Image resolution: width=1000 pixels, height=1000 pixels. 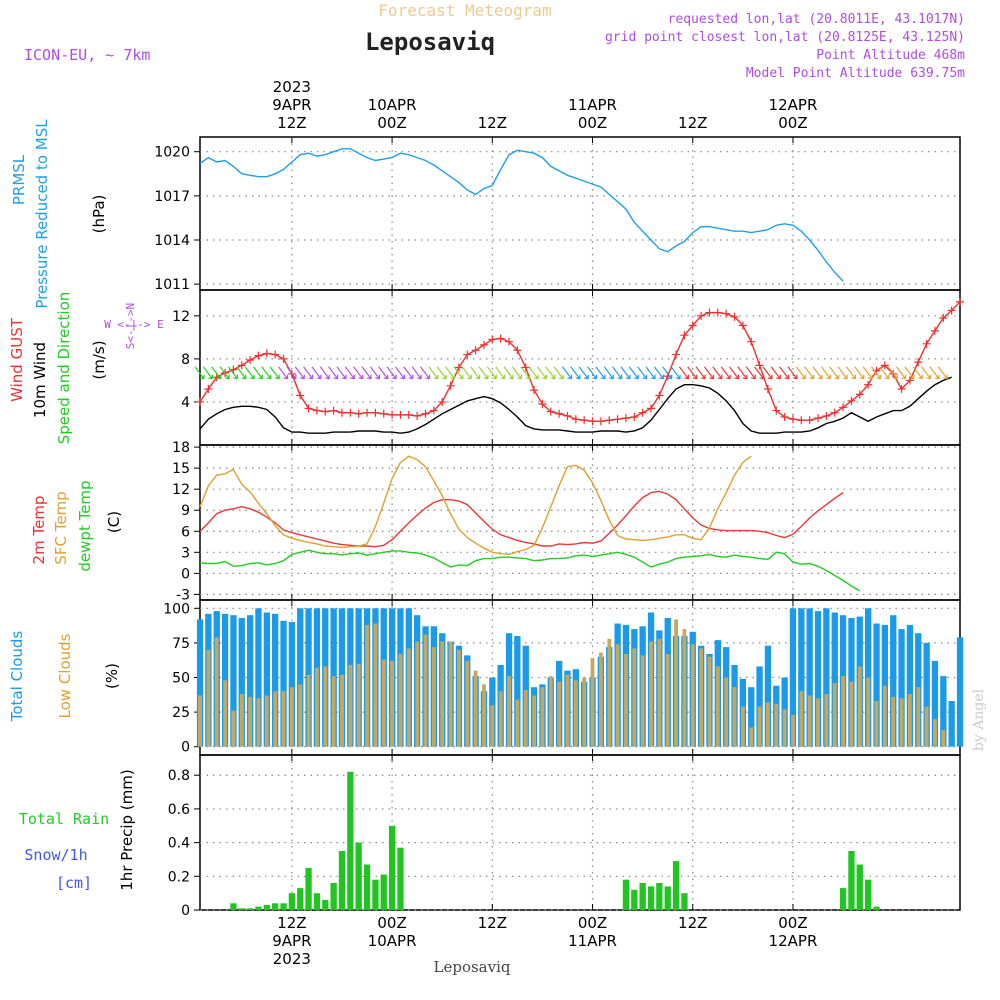 What do you see at coordinates (185, 360) in the screenshot?
I see `wind-ytick-label: 8` at bounding box center [185, 360].